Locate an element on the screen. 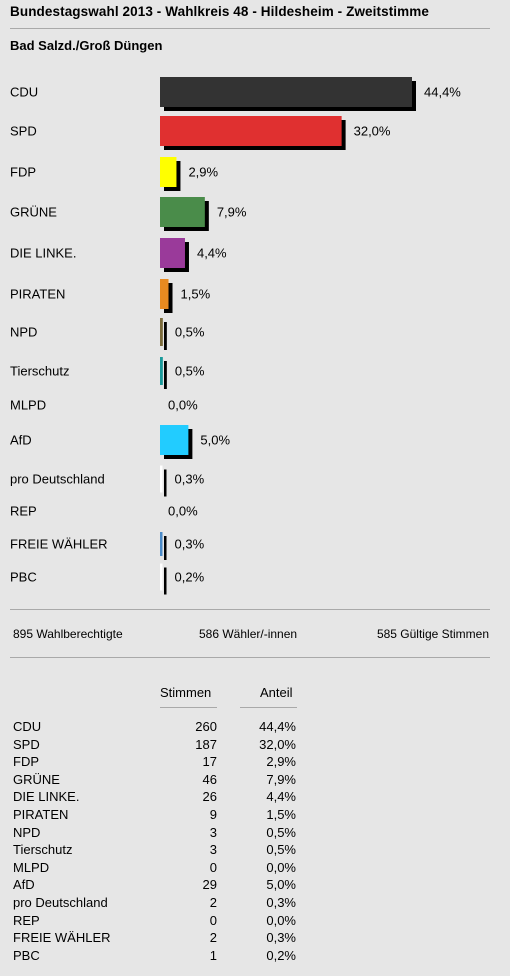  category-label: AfD is located at coordinates (21, 440).